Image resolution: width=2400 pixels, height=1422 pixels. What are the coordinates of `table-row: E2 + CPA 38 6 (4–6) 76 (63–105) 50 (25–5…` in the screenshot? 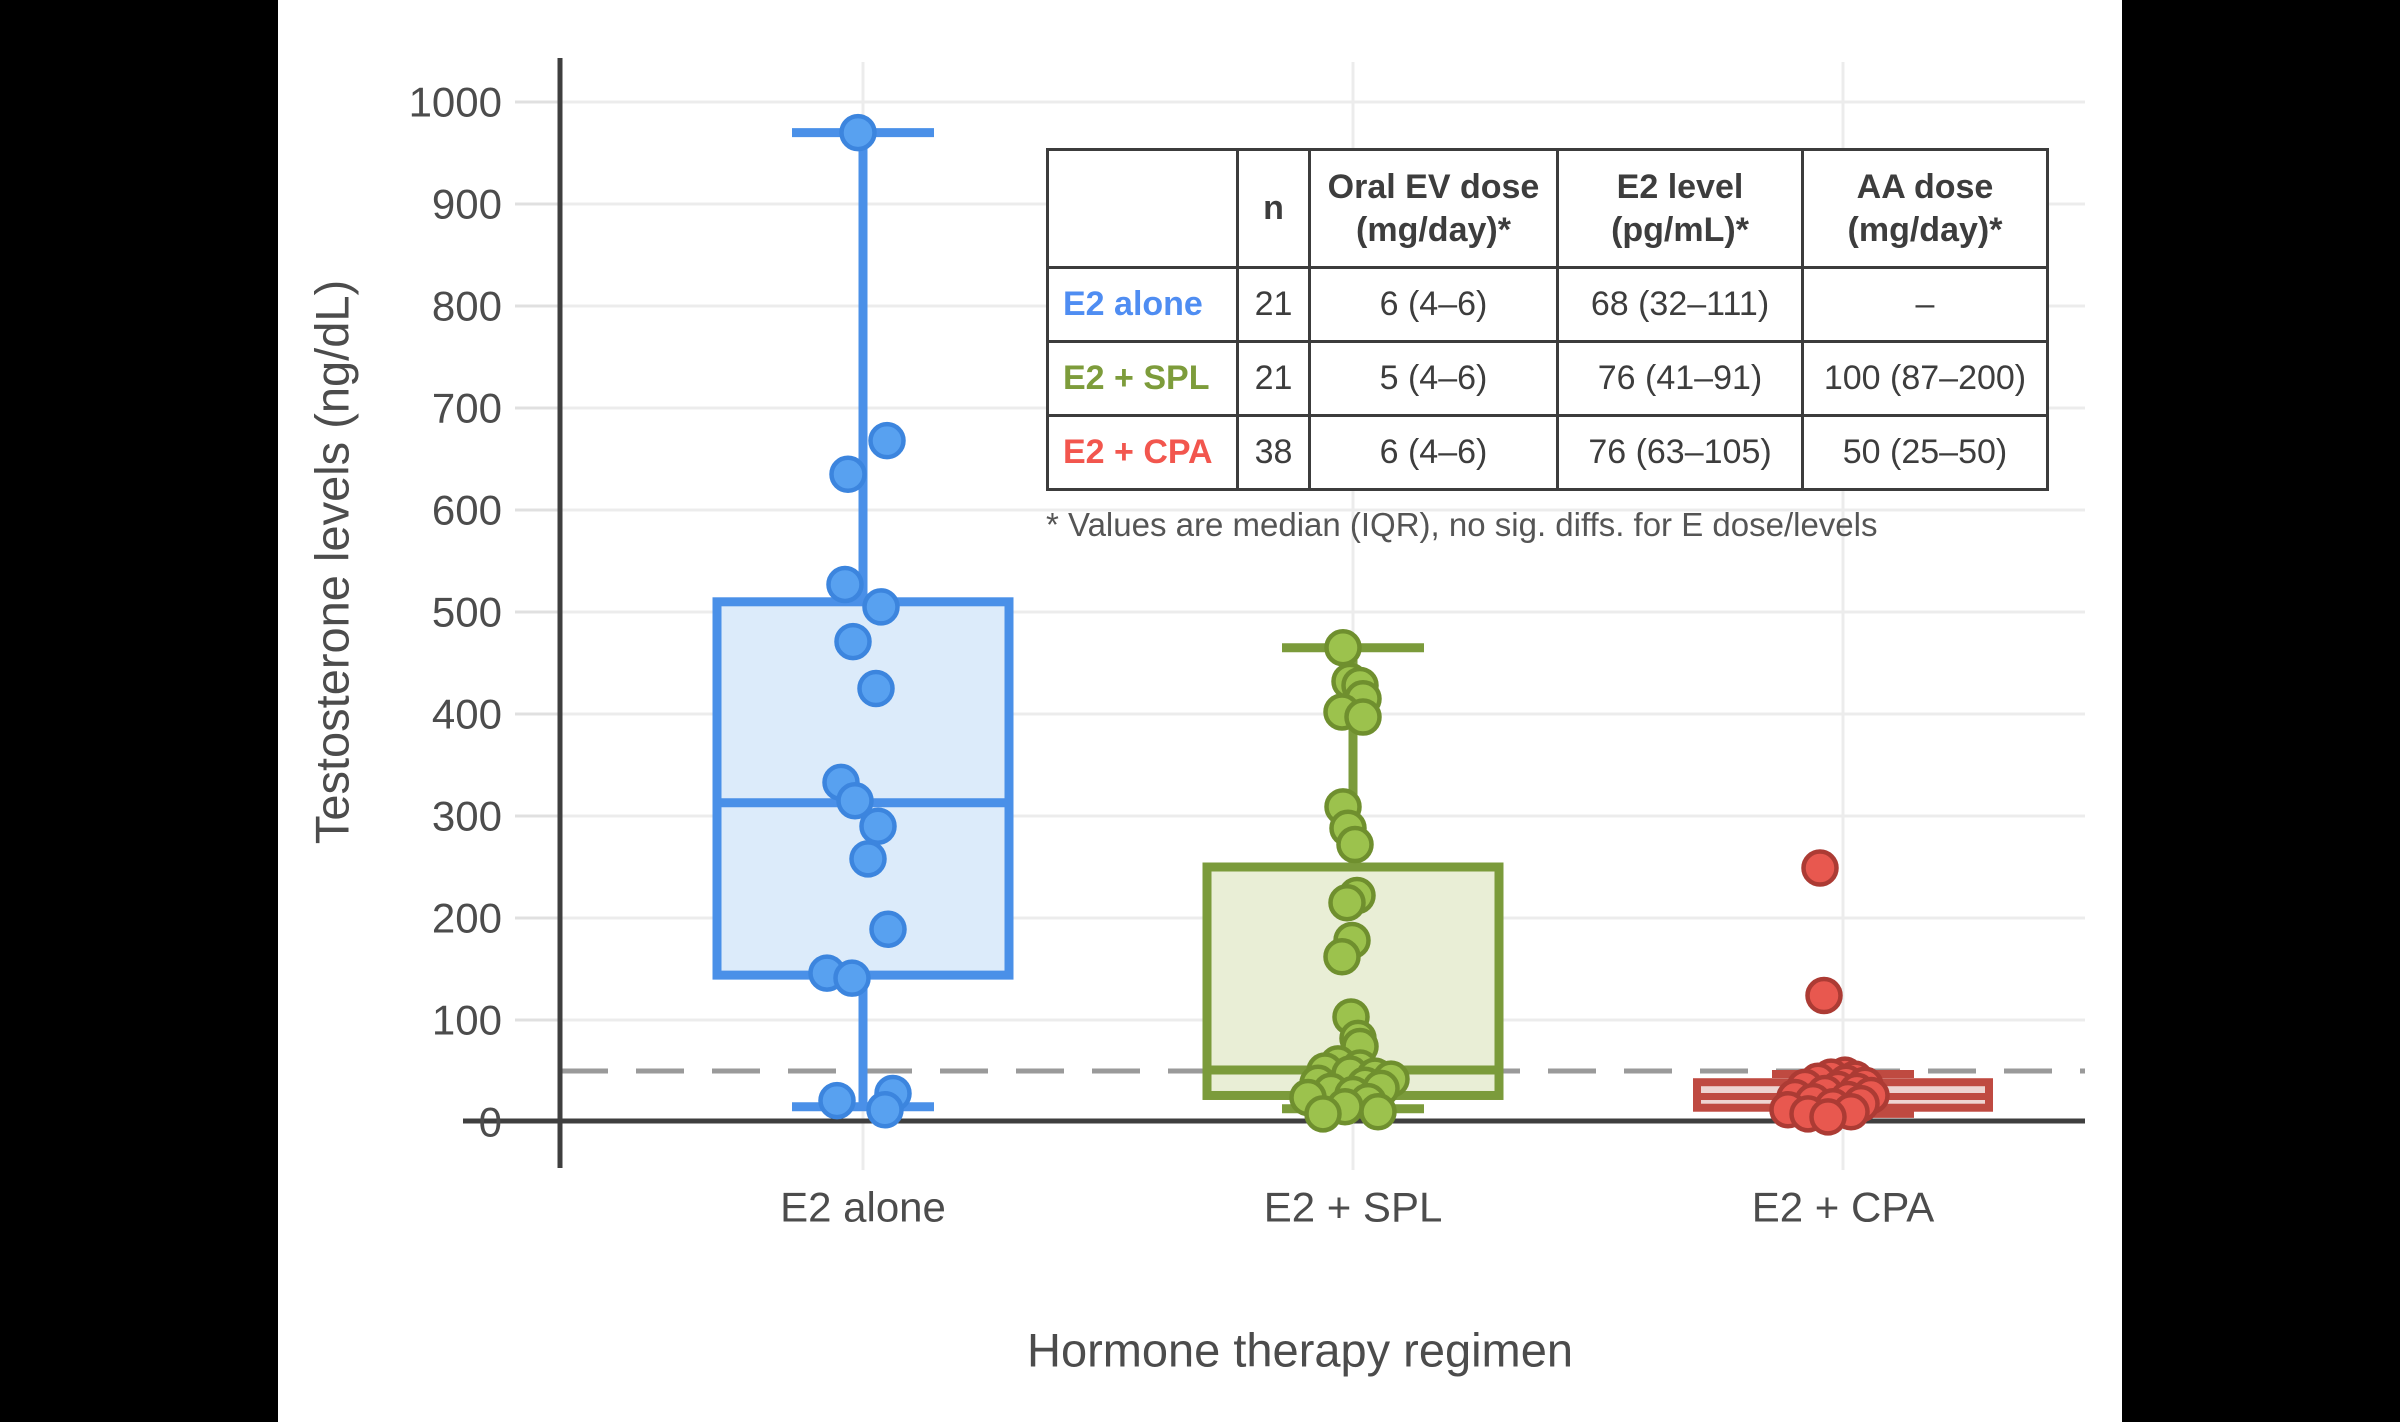 It's located at (1547, 452).